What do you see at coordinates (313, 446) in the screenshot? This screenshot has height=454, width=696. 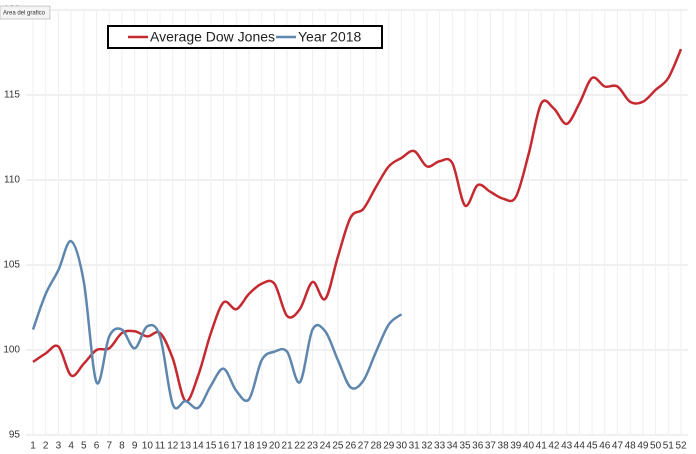 I see `x-tick-label: 23` at bounding box center [313, 446].